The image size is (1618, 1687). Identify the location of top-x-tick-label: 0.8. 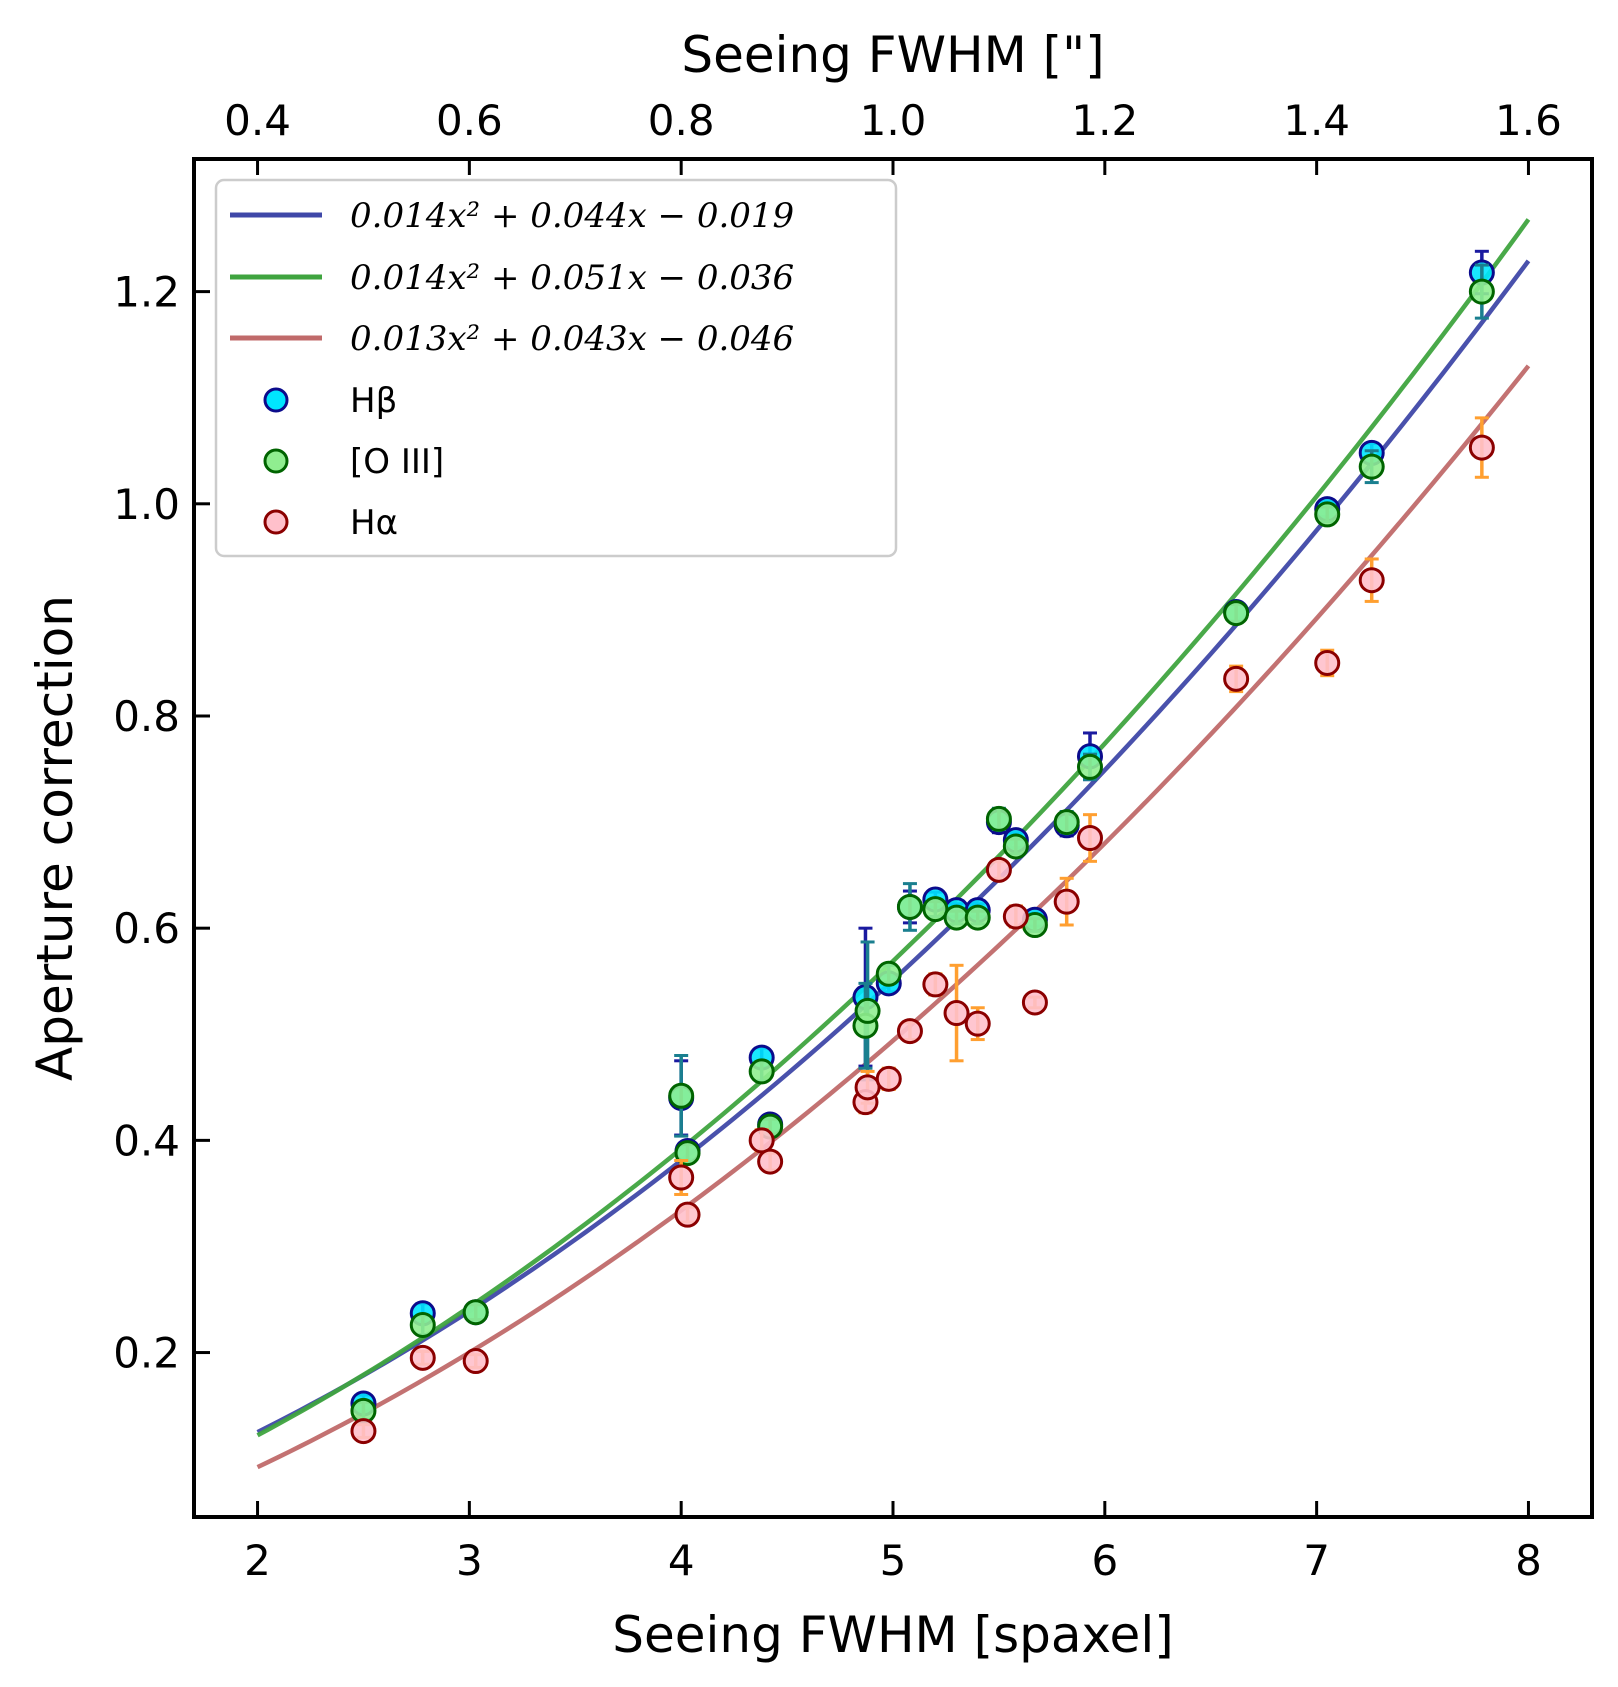
(681, 120).